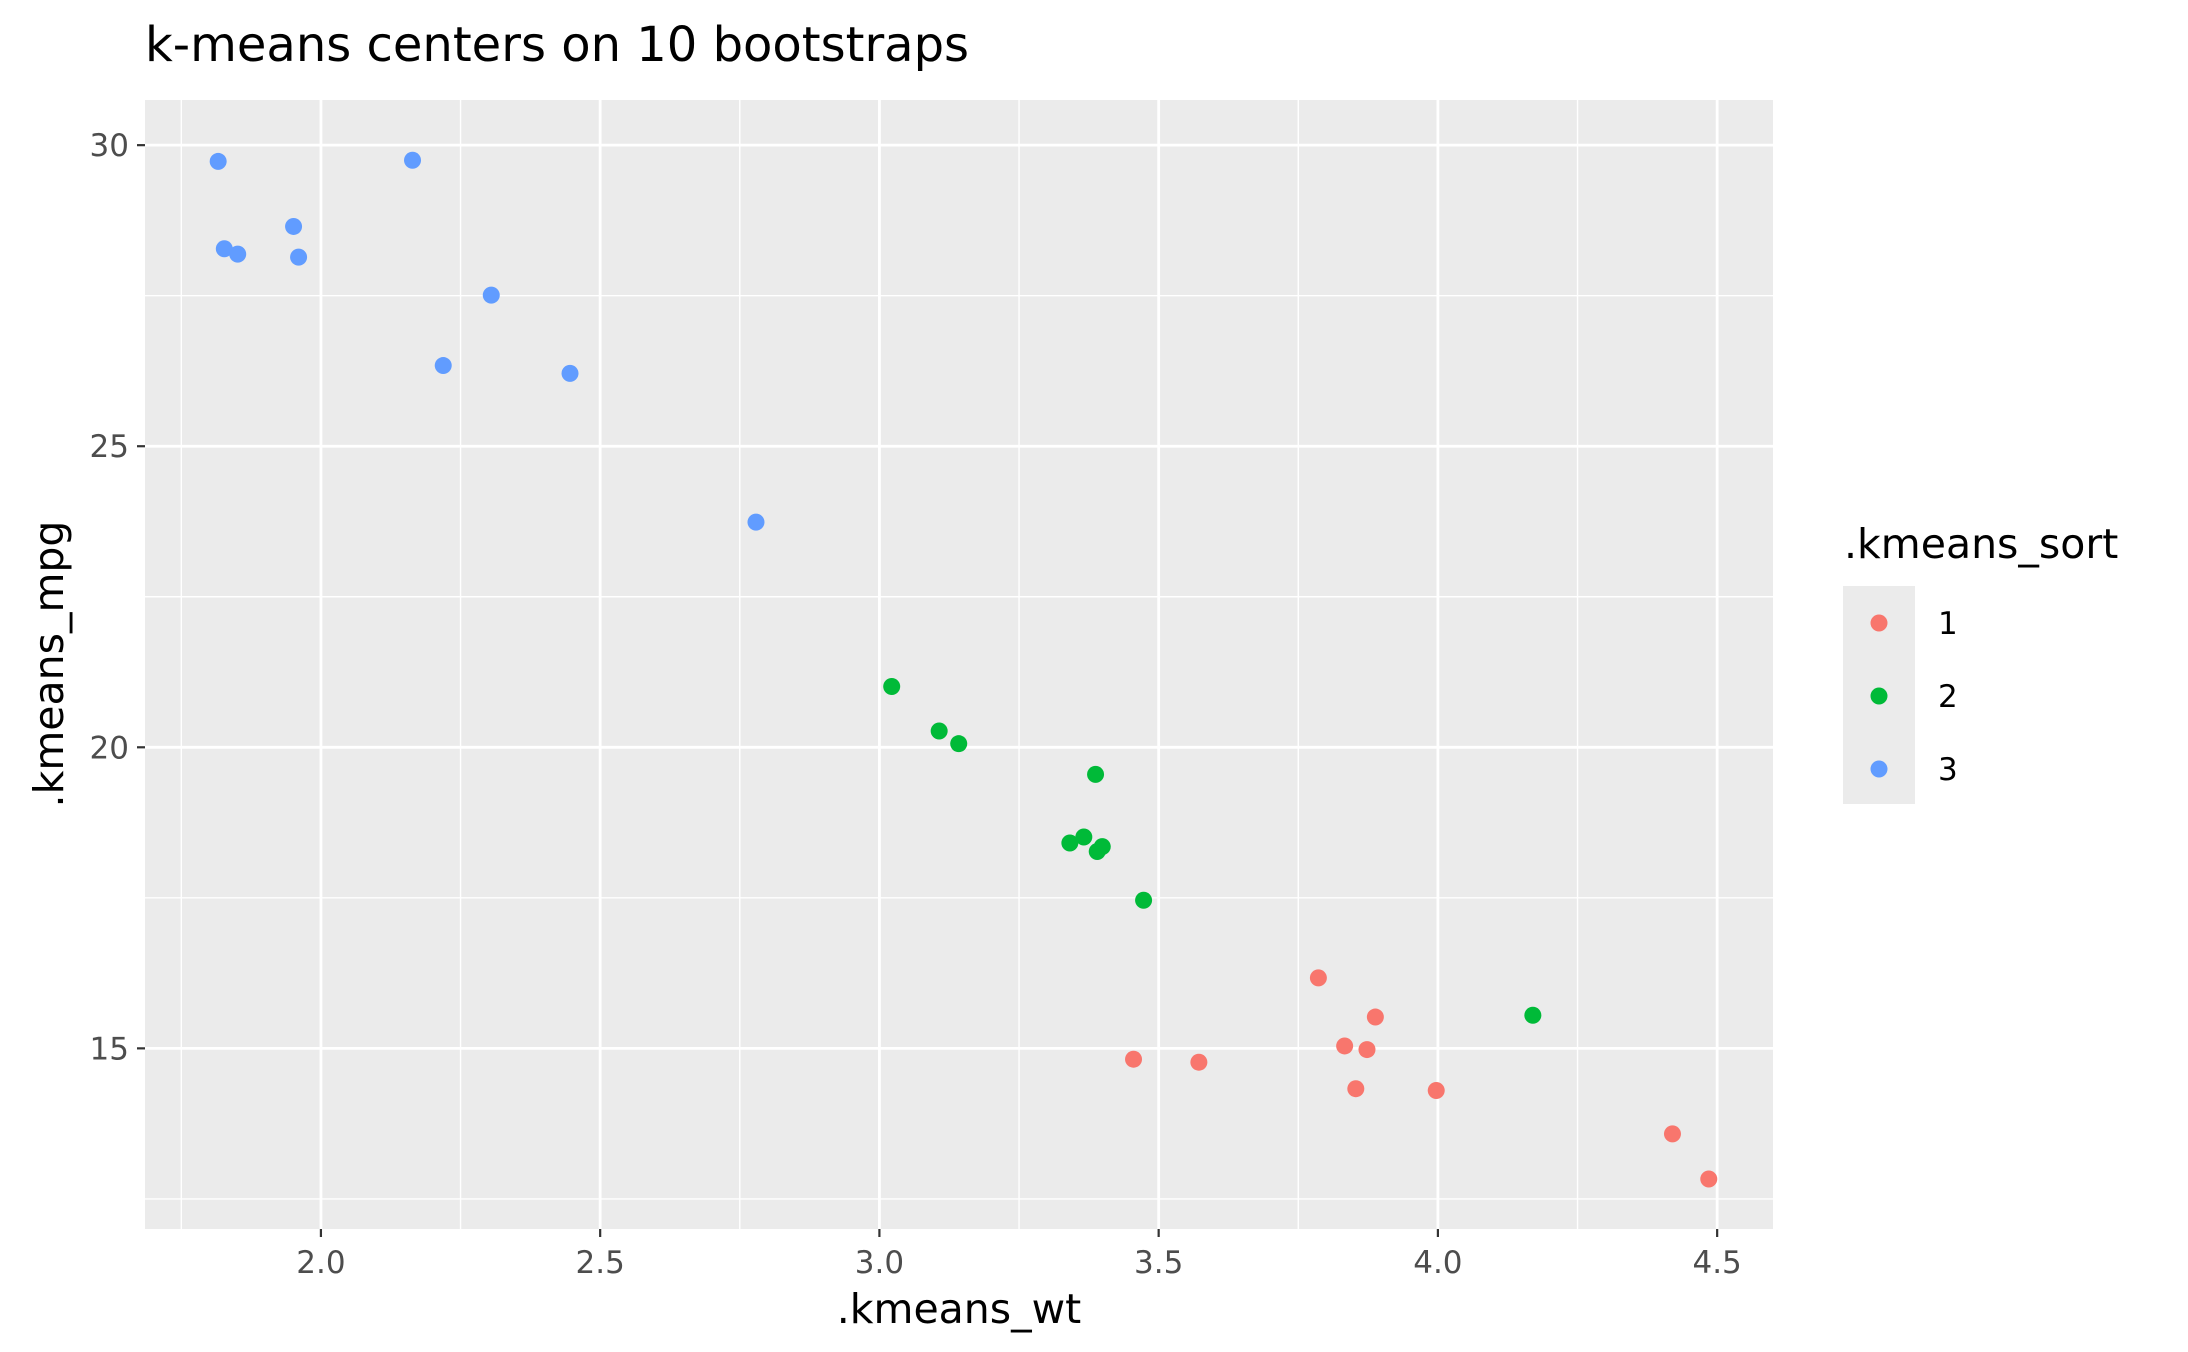 The height and width of the screenshot is (1352, 2188). I want to click on y-axis-ticks: 15 20 25 30, so click(117, 597).